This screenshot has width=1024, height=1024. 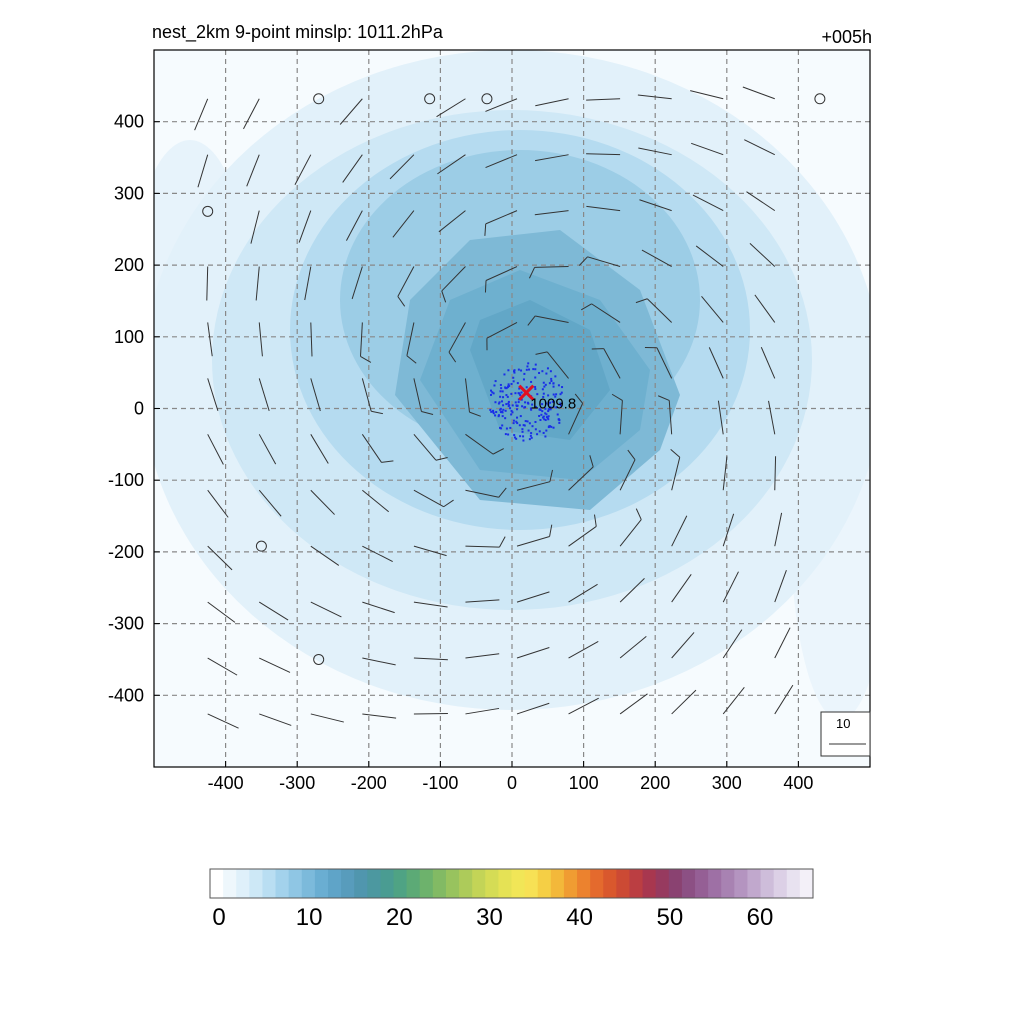 I want to click on y-tick-label: -100, so click(x=126, y=480).